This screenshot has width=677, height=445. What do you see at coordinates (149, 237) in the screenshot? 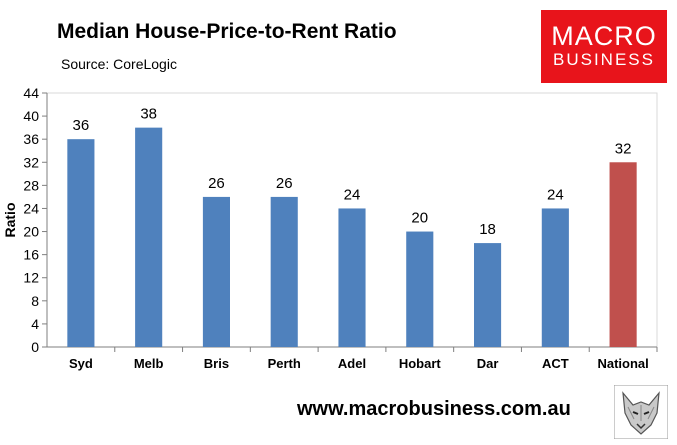
I see `bar-melb` at bounding box center [149, 237].